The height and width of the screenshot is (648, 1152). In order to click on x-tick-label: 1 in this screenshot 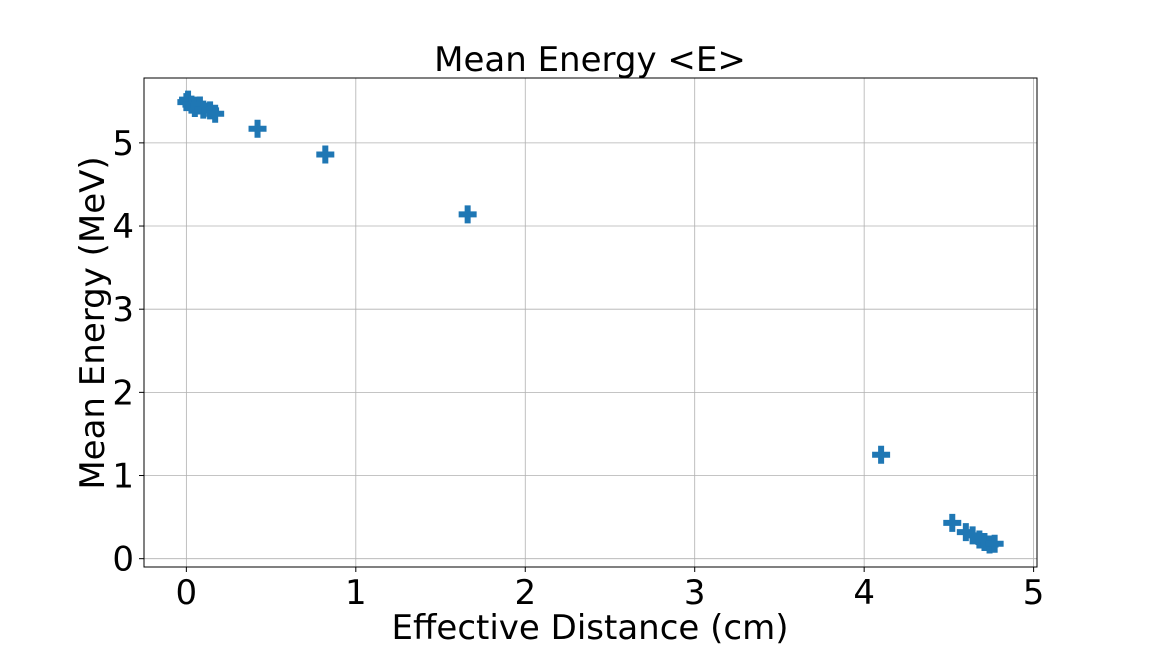, I will do `click(356, 593)`.